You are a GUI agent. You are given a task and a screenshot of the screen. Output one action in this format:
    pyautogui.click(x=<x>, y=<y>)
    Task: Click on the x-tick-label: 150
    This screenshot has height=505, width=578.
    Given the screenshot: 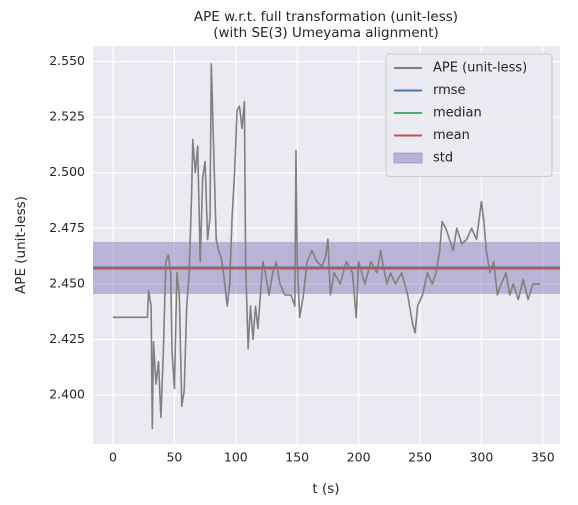 What is the action you would take?
    pyautogui.click(x=297, y=457)
    